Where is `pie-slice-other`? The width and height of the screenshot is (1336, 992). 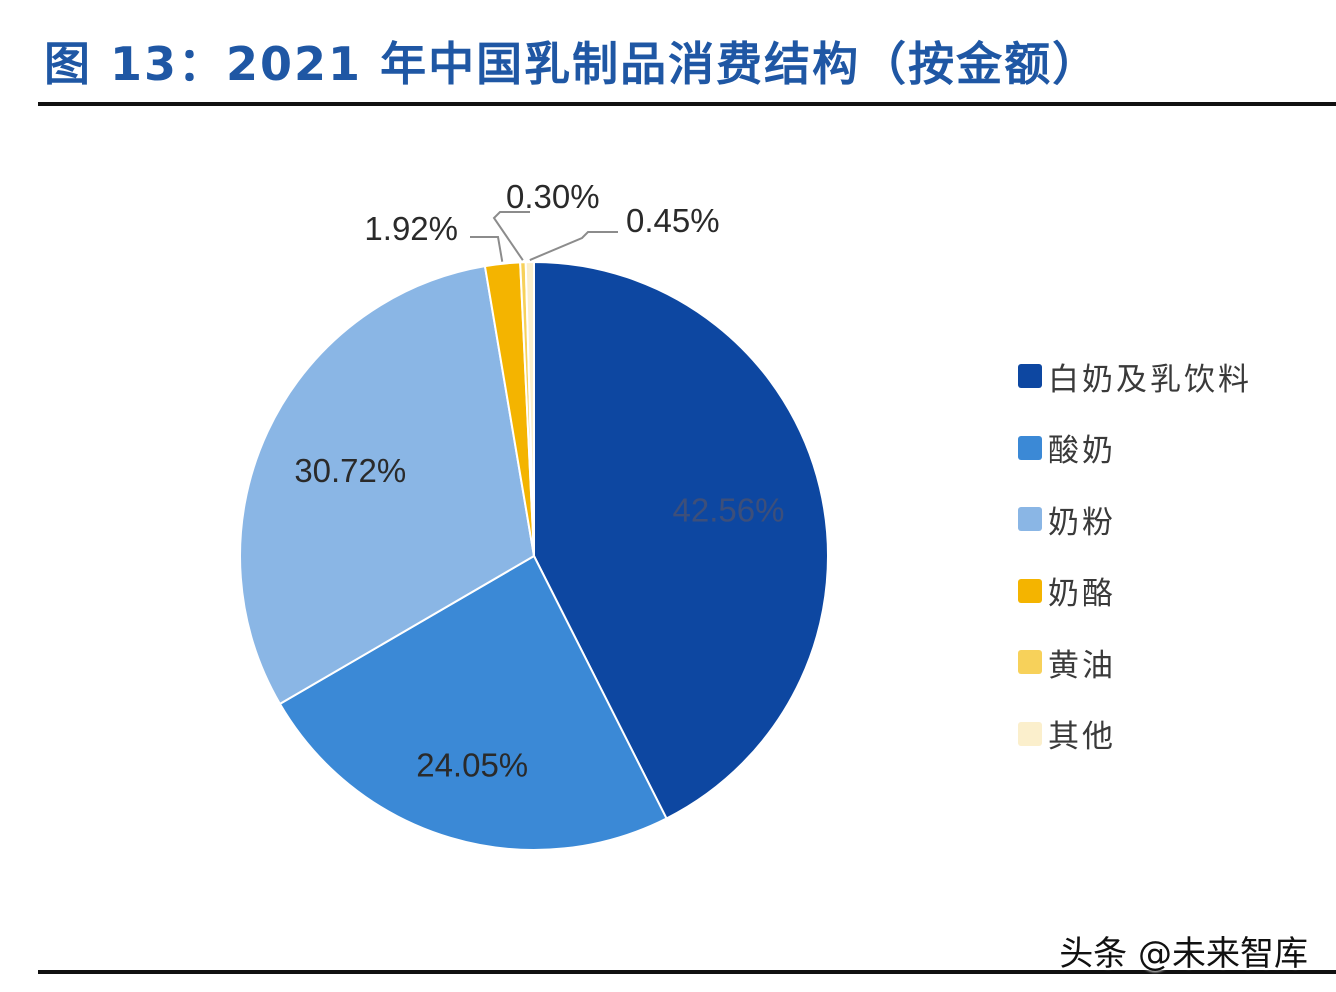
pie-slice-other is located at coordinates (529, 408).